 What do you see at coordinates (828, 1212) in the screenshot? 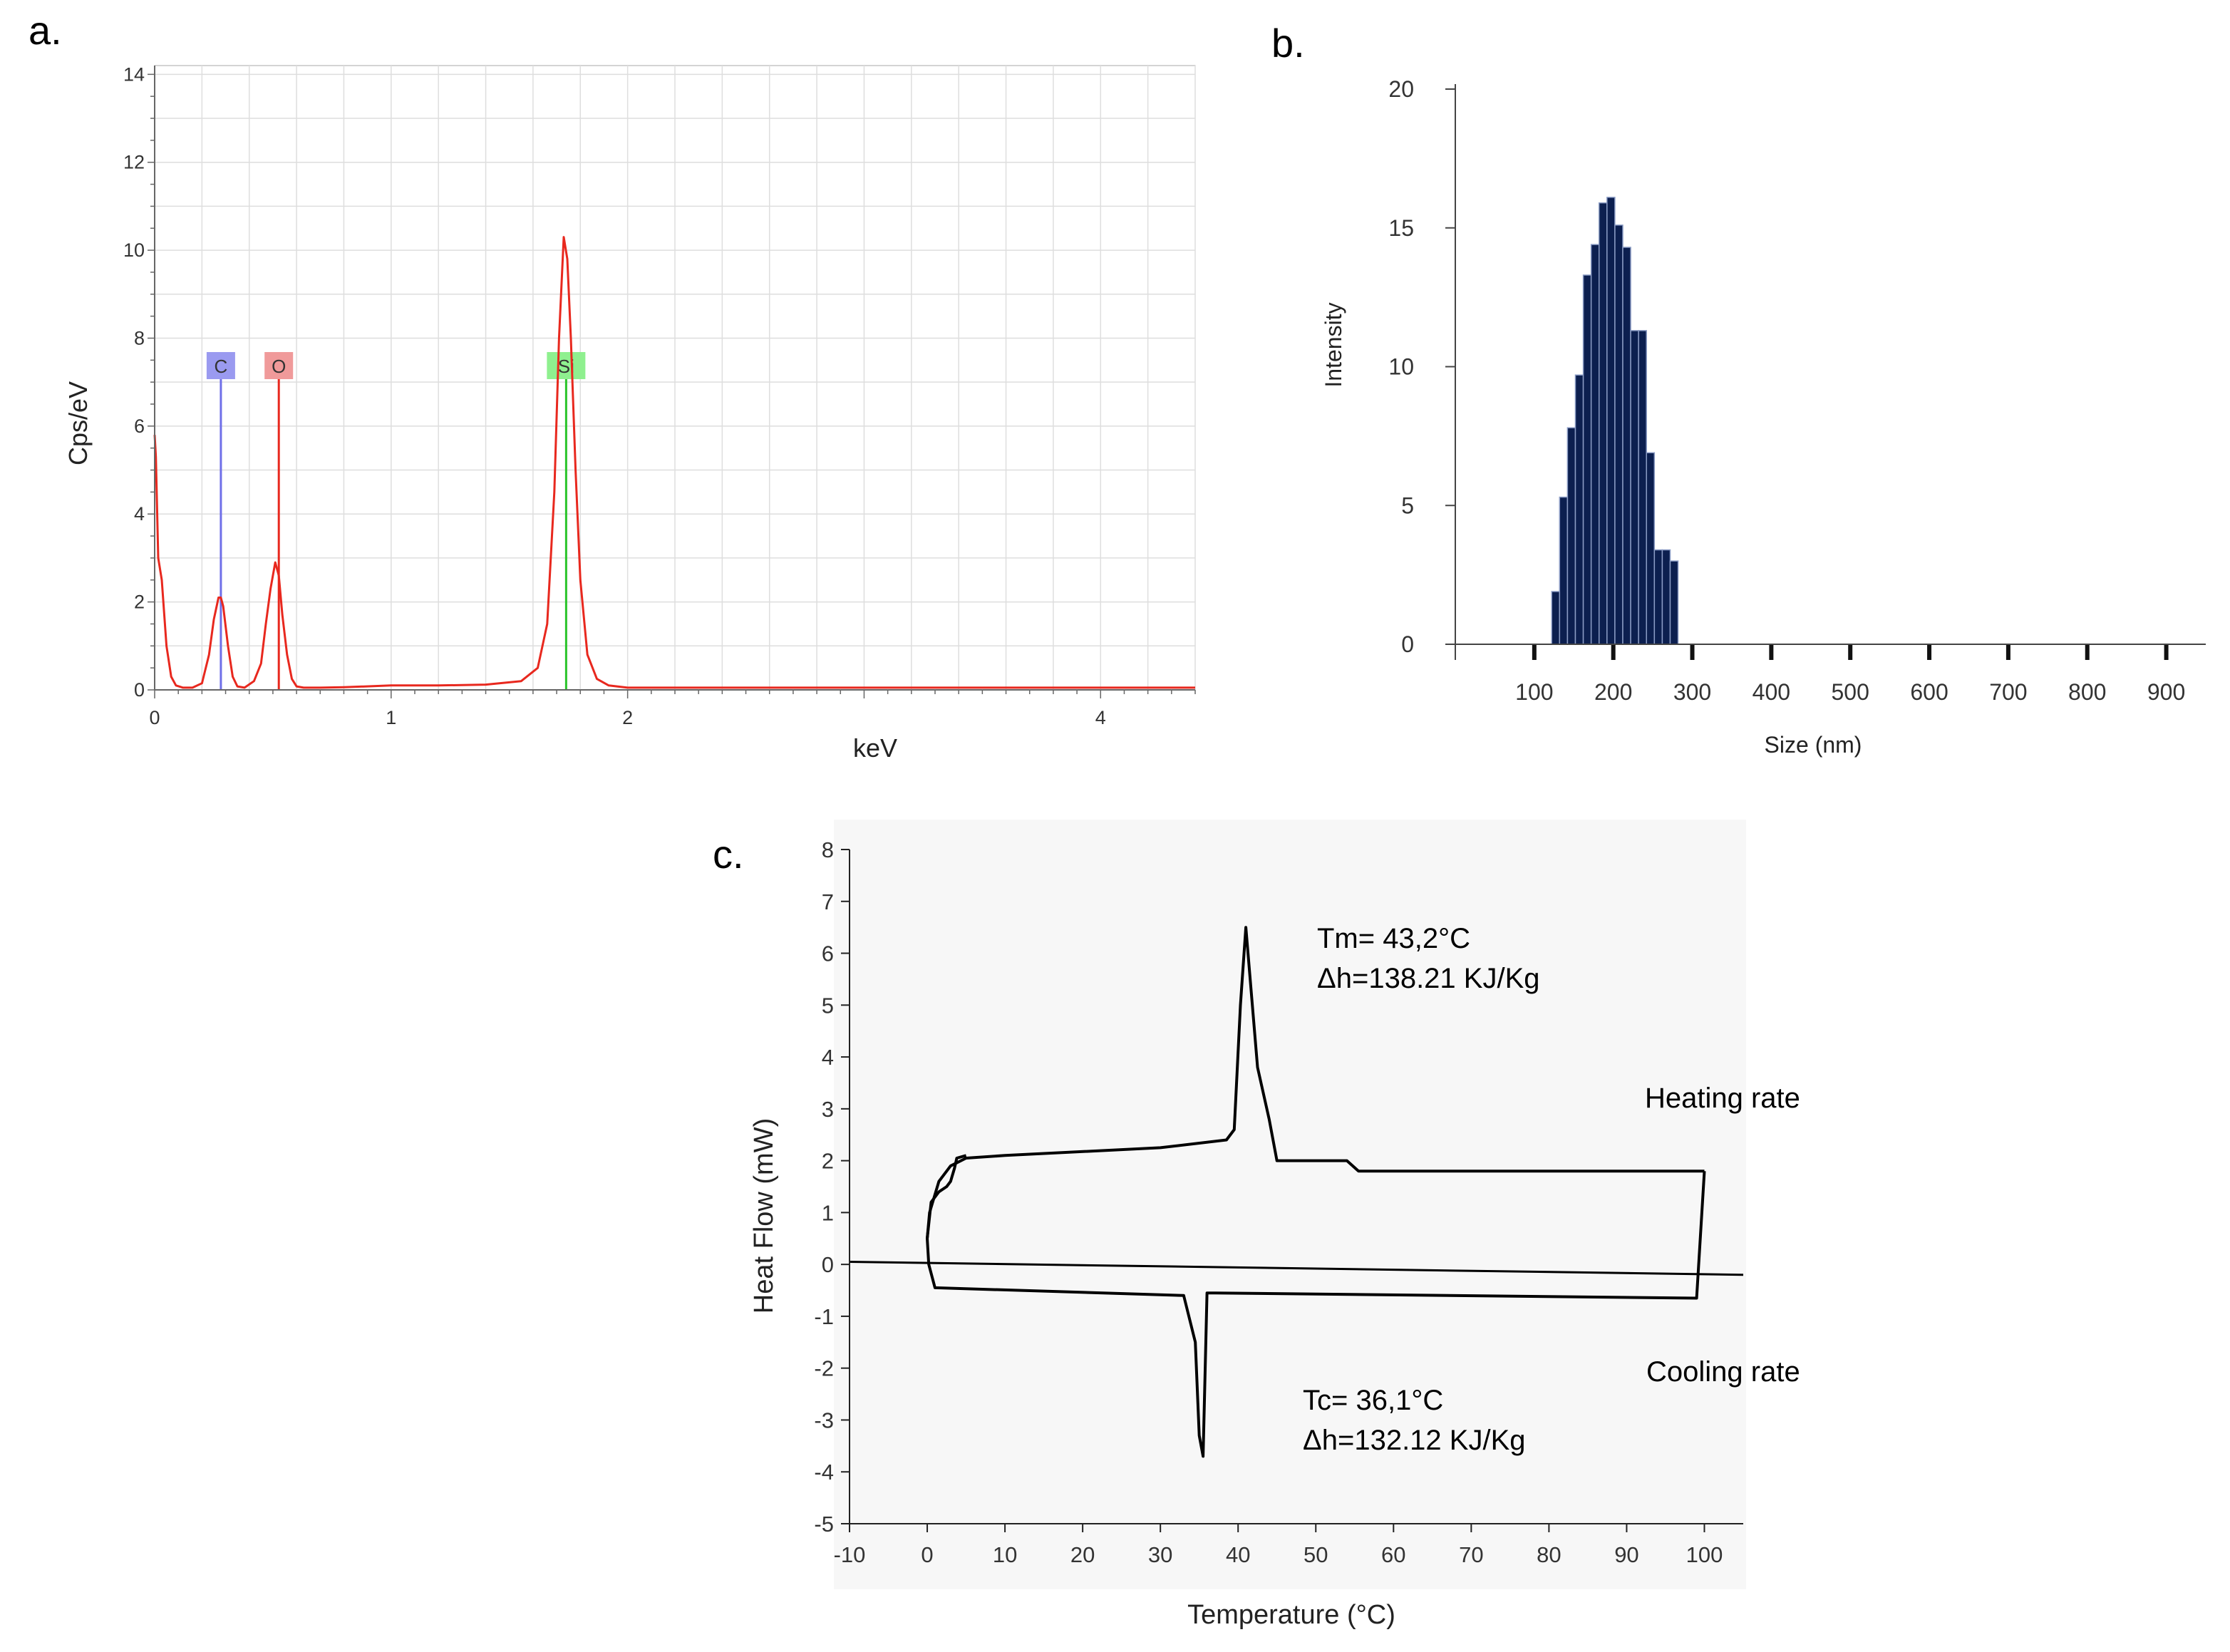
I see `y-tick-label: 1` at bounding box center [828, 1212].